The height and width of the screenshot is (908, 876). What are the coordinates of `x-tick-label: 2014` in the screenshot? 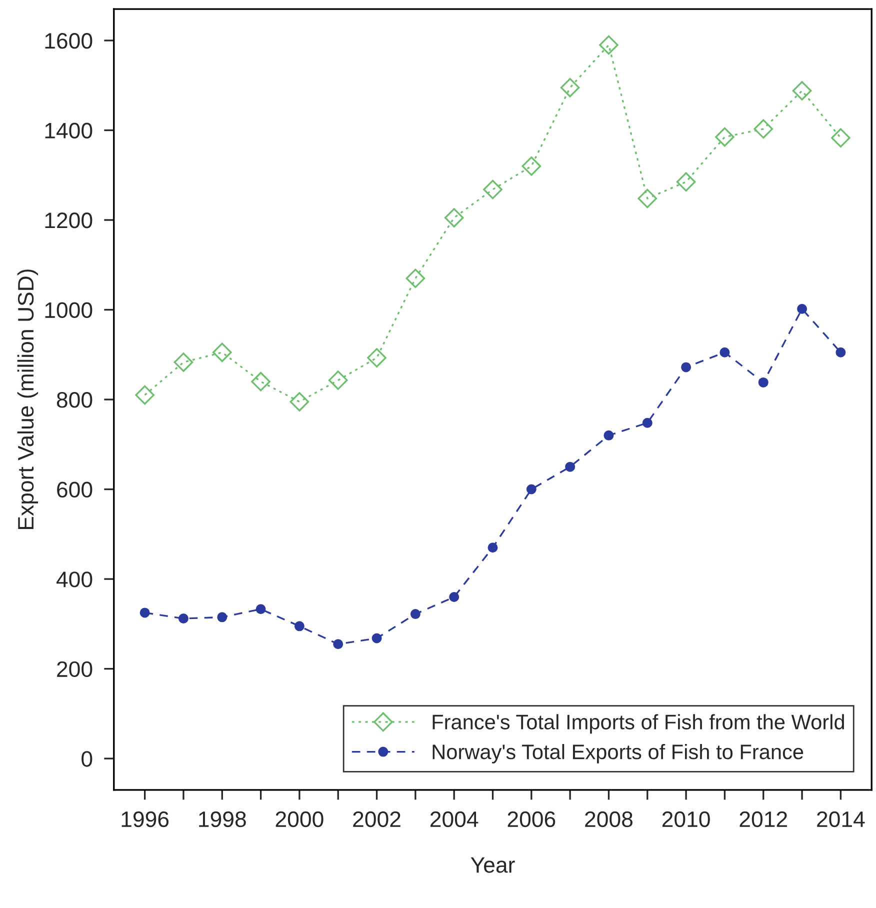 It's located at (841, 819).